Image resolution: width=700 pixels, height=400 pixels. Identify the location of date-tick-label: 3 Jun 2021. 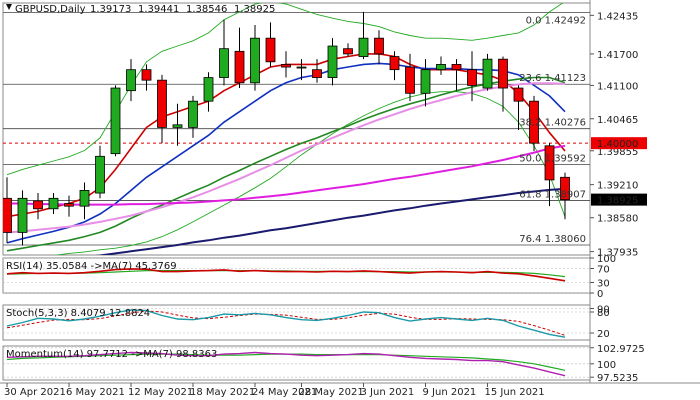
(388, 392).